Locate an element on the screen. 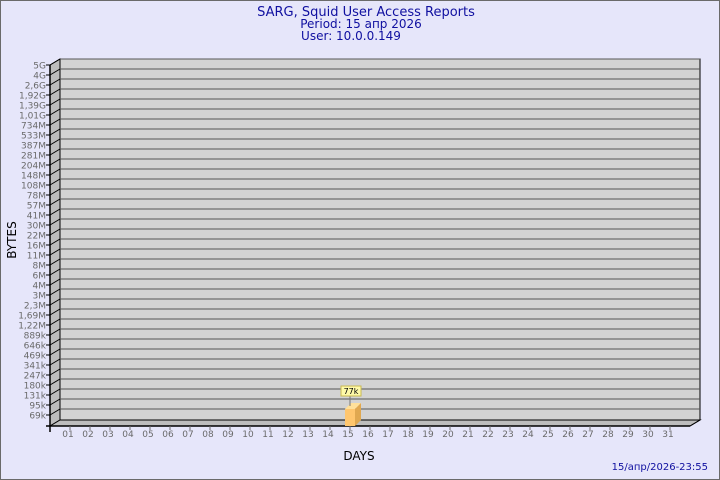  y-tick-label: 1,69M is located at coordinates (32, 317).